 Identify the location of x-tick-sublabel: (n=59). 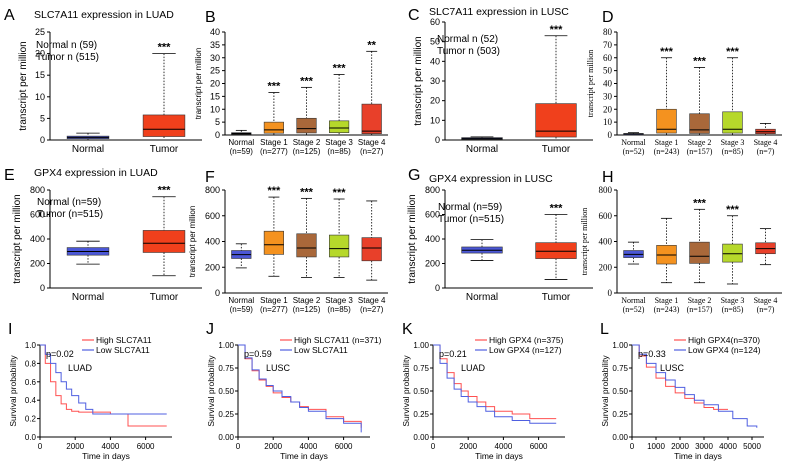
(242, 151).